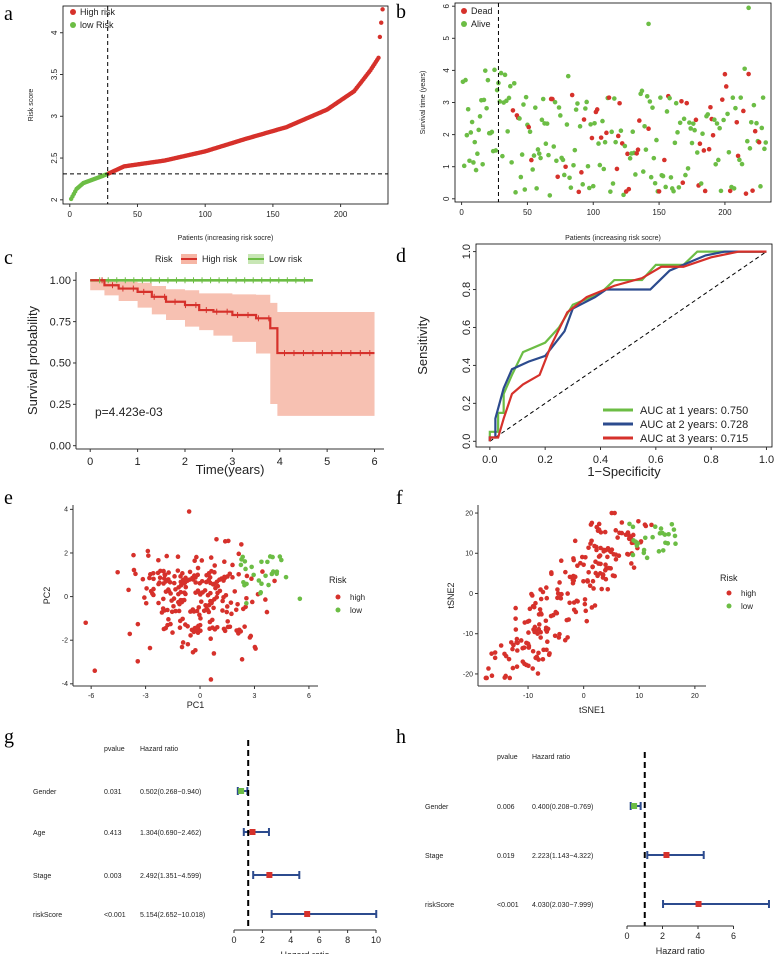  Describe the element at coordinates (613, 238) in the screenshot. I see `x-axis-title: Patients (increasing risk socre)` at that location.